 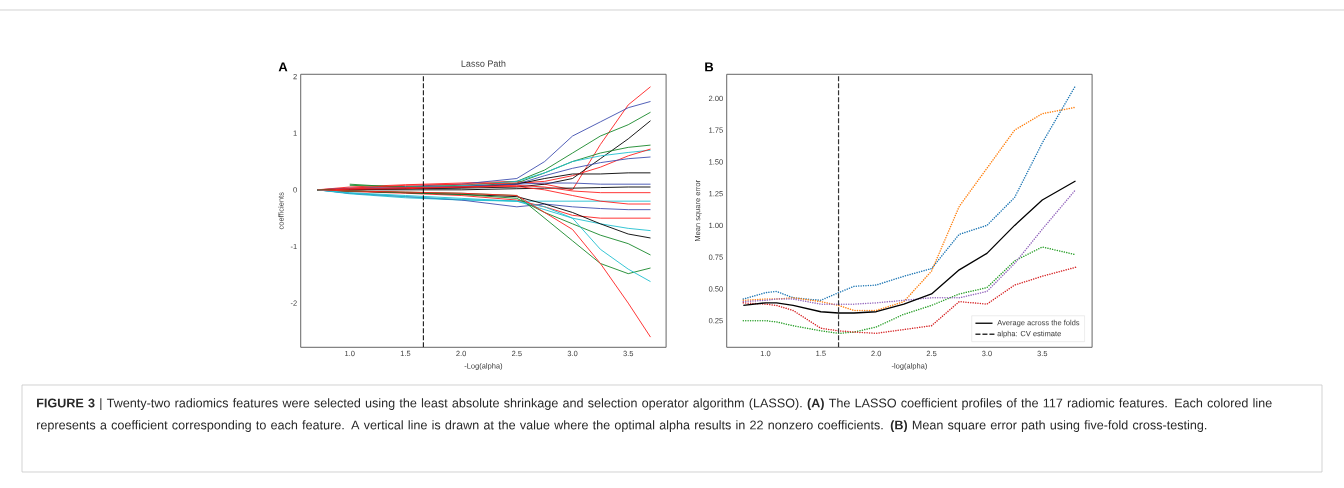 What do you see at coordinates (483, 63) in the screenshot?
I see `chart-title: Lasso Path` at bounding box center [483, 63].